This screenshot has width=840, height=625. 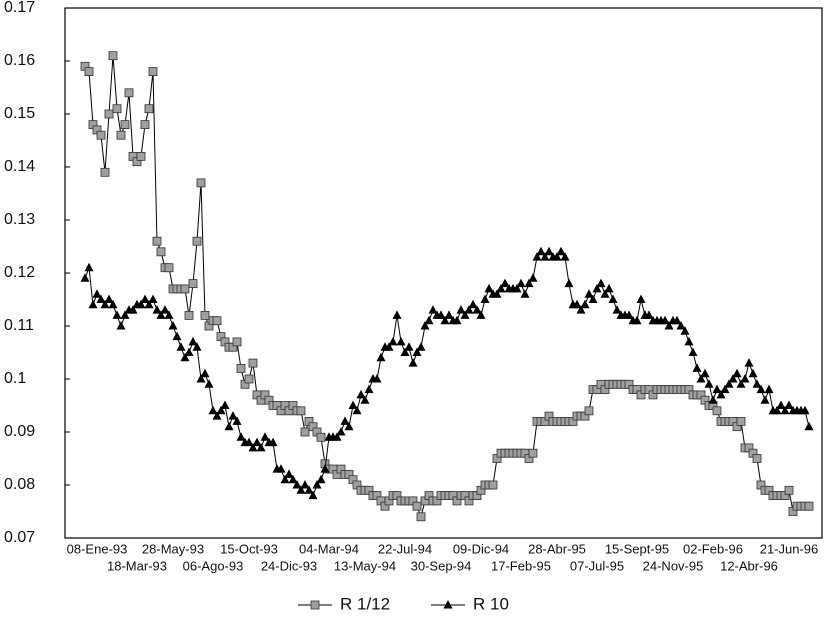 I want to click on legend-label: R 1/12, so click(x=365, y=603).